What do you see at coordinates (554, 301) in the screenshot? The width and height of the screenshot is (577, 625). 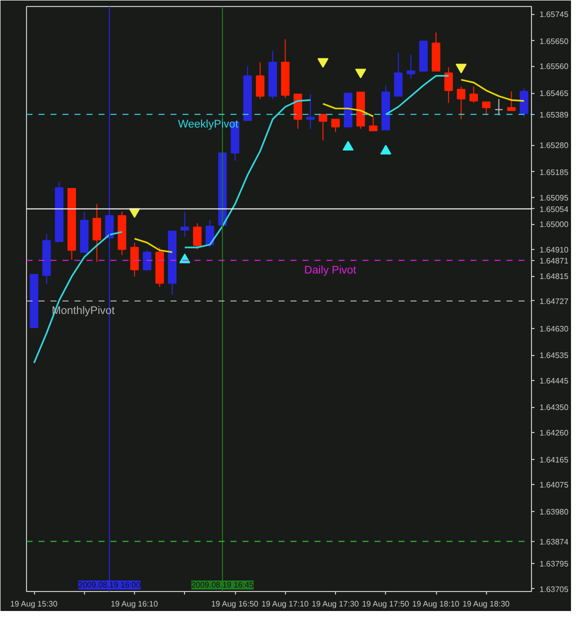 I see `y-tick-label: 1.64727` at bounding box center [554, 301].